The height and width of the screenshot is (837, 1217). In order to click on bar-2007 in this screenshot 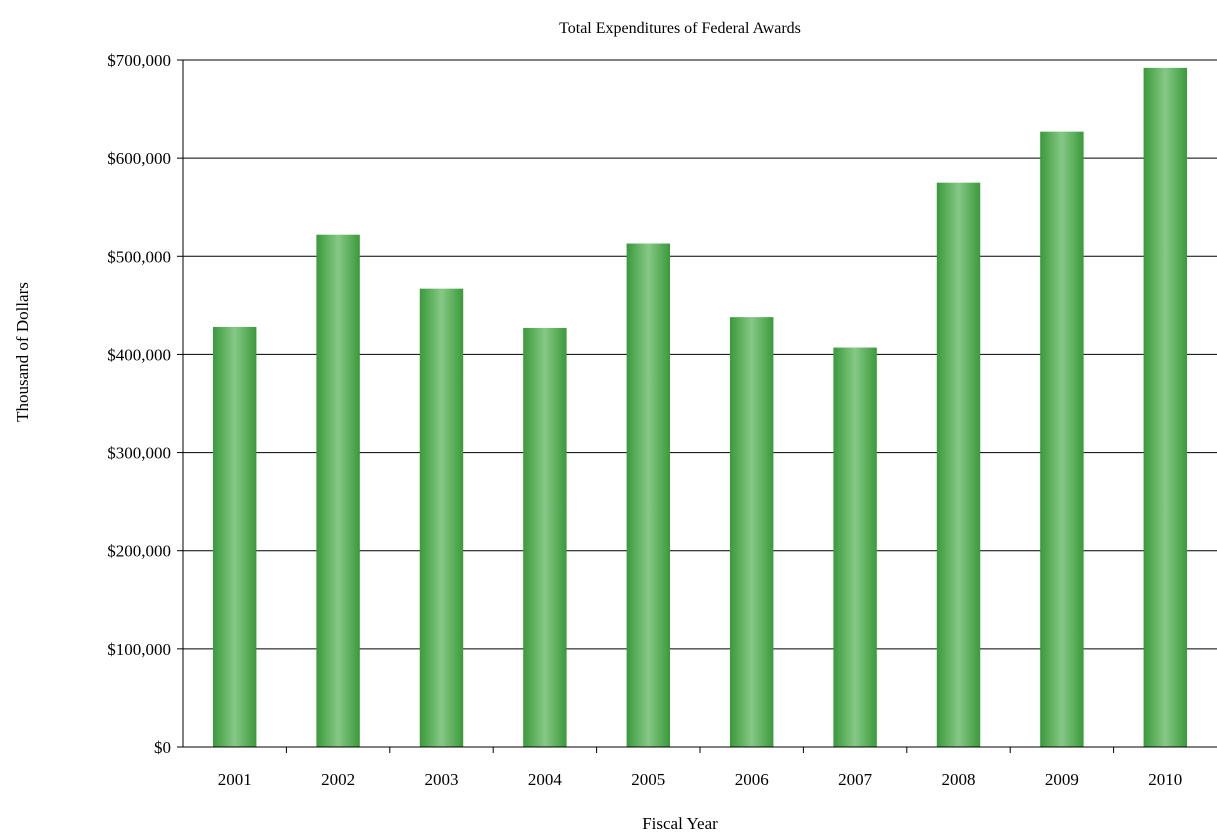, I will do `click(855, 547)`.